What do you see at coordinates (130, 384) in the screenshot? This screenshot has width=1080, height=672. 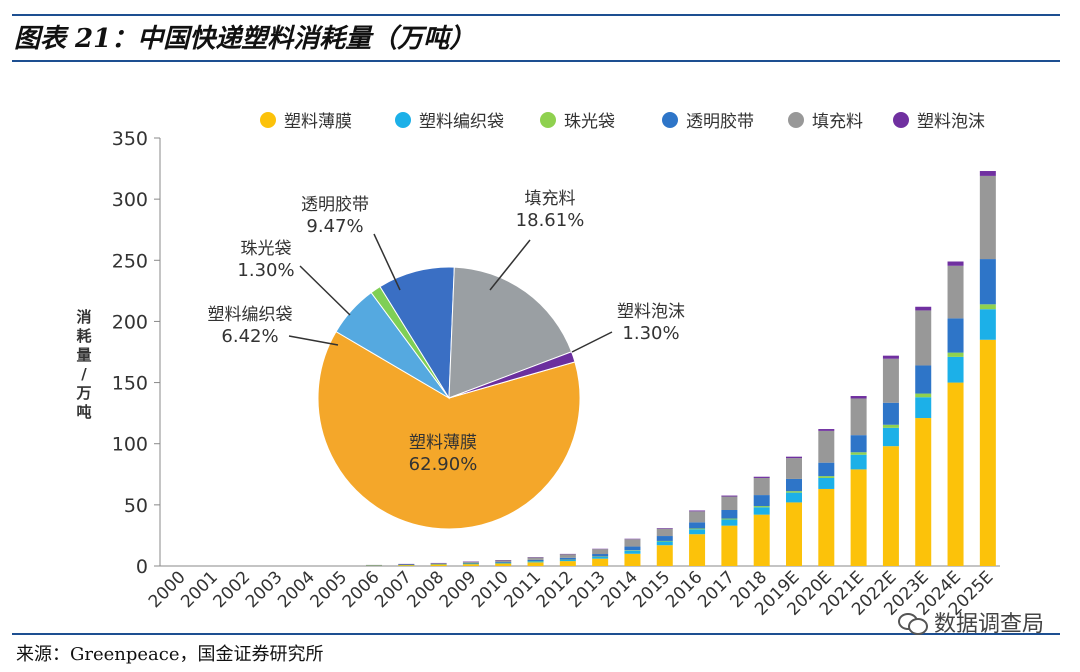 I see `y-tick-label: 150` at bounding box center [130, 384].